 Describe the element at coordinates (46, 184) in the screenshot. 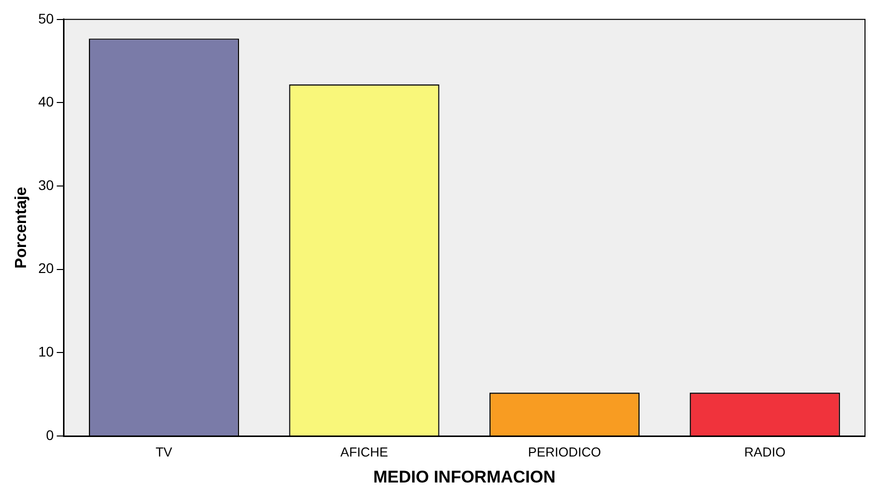

I see `y-tick-label: 30` at that location.